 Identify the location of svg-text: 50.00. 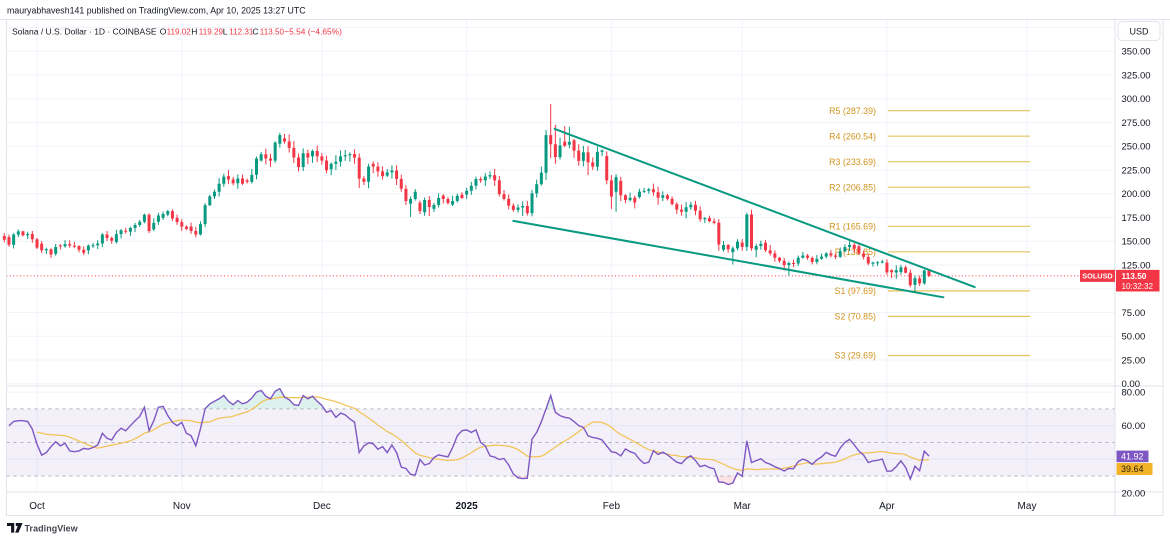
(1134, 337).